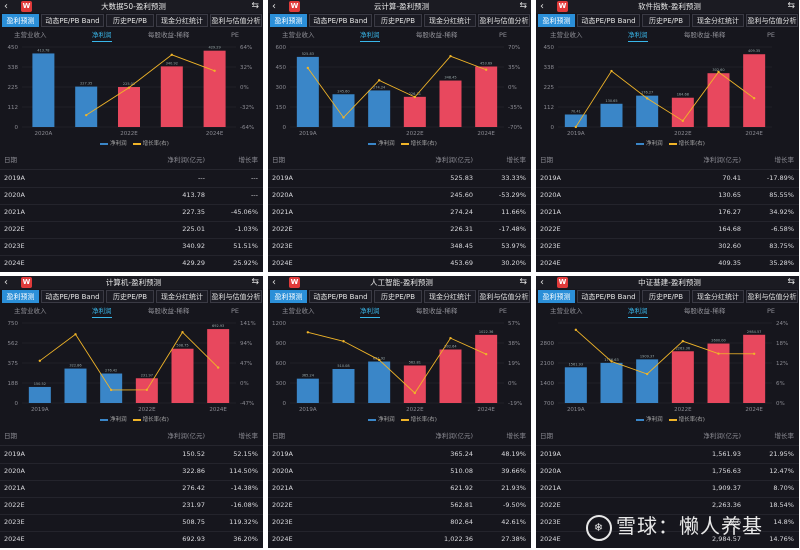  Describe the element at coordinates (667, 196) in the screenshot. I see `table-row: 2020A 130.65 85.55%` at that location.